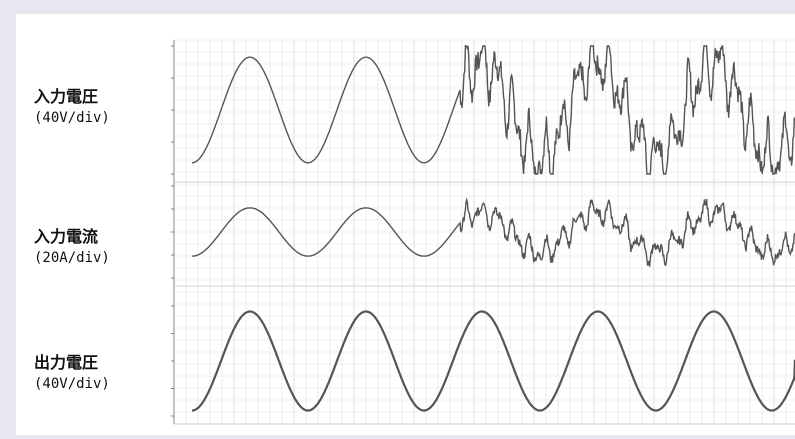 This screenshot has width=795, height=439. What do you see at coordinates (72, 258) in the screenshot?
I see `channel-scale: (20A/div)` at bounding box center [72, 258].